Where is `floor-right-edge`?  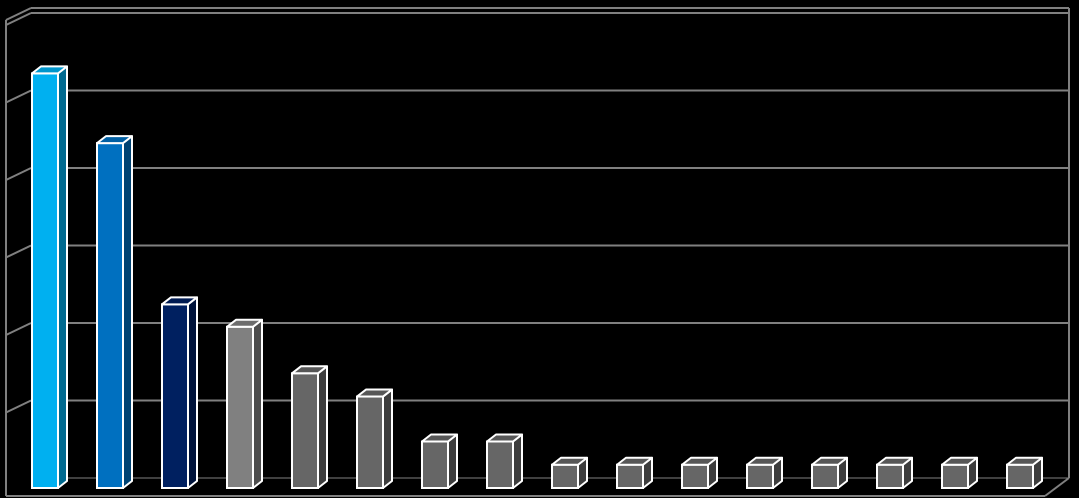
floor-right-edge is located at coordinates (1057, 487).